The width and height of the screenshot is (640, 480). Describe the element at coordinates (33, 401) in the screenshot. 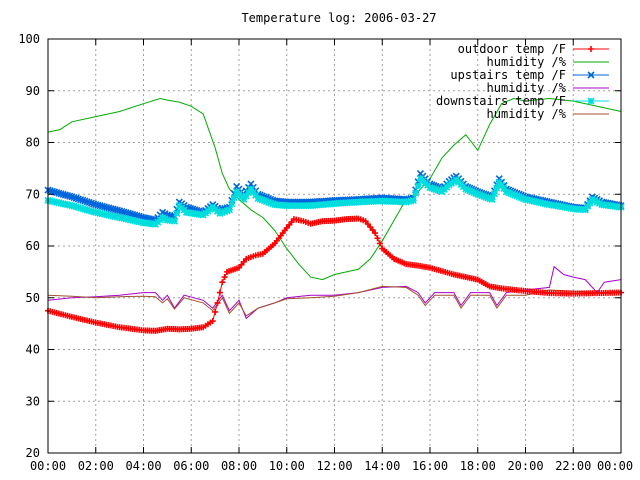

I see `y-tick-label: 30` at that location.